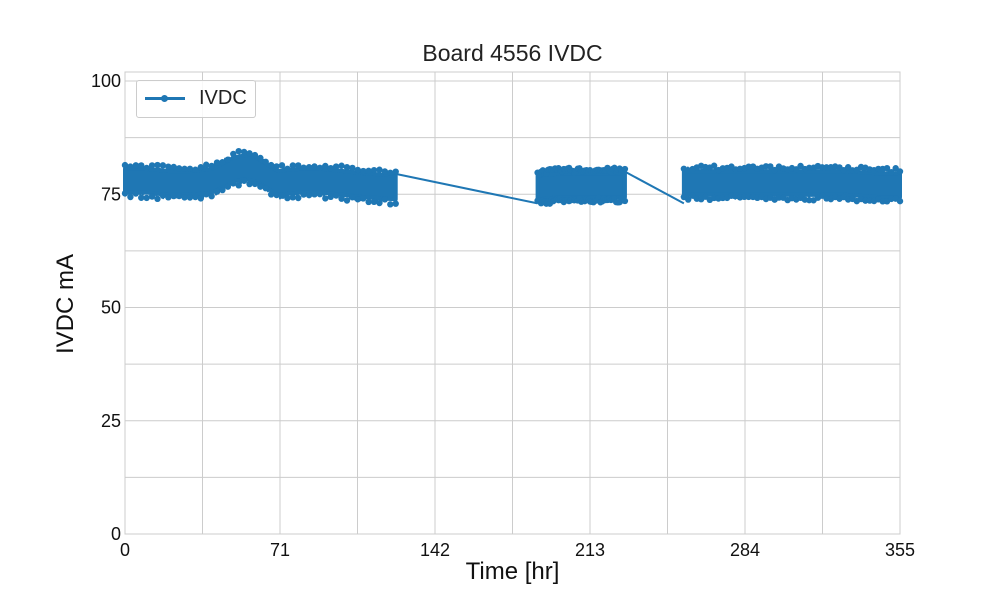 This screenshot has width=1000, height=600. I want to click on y-tick-label: 0, so click(116, 534).